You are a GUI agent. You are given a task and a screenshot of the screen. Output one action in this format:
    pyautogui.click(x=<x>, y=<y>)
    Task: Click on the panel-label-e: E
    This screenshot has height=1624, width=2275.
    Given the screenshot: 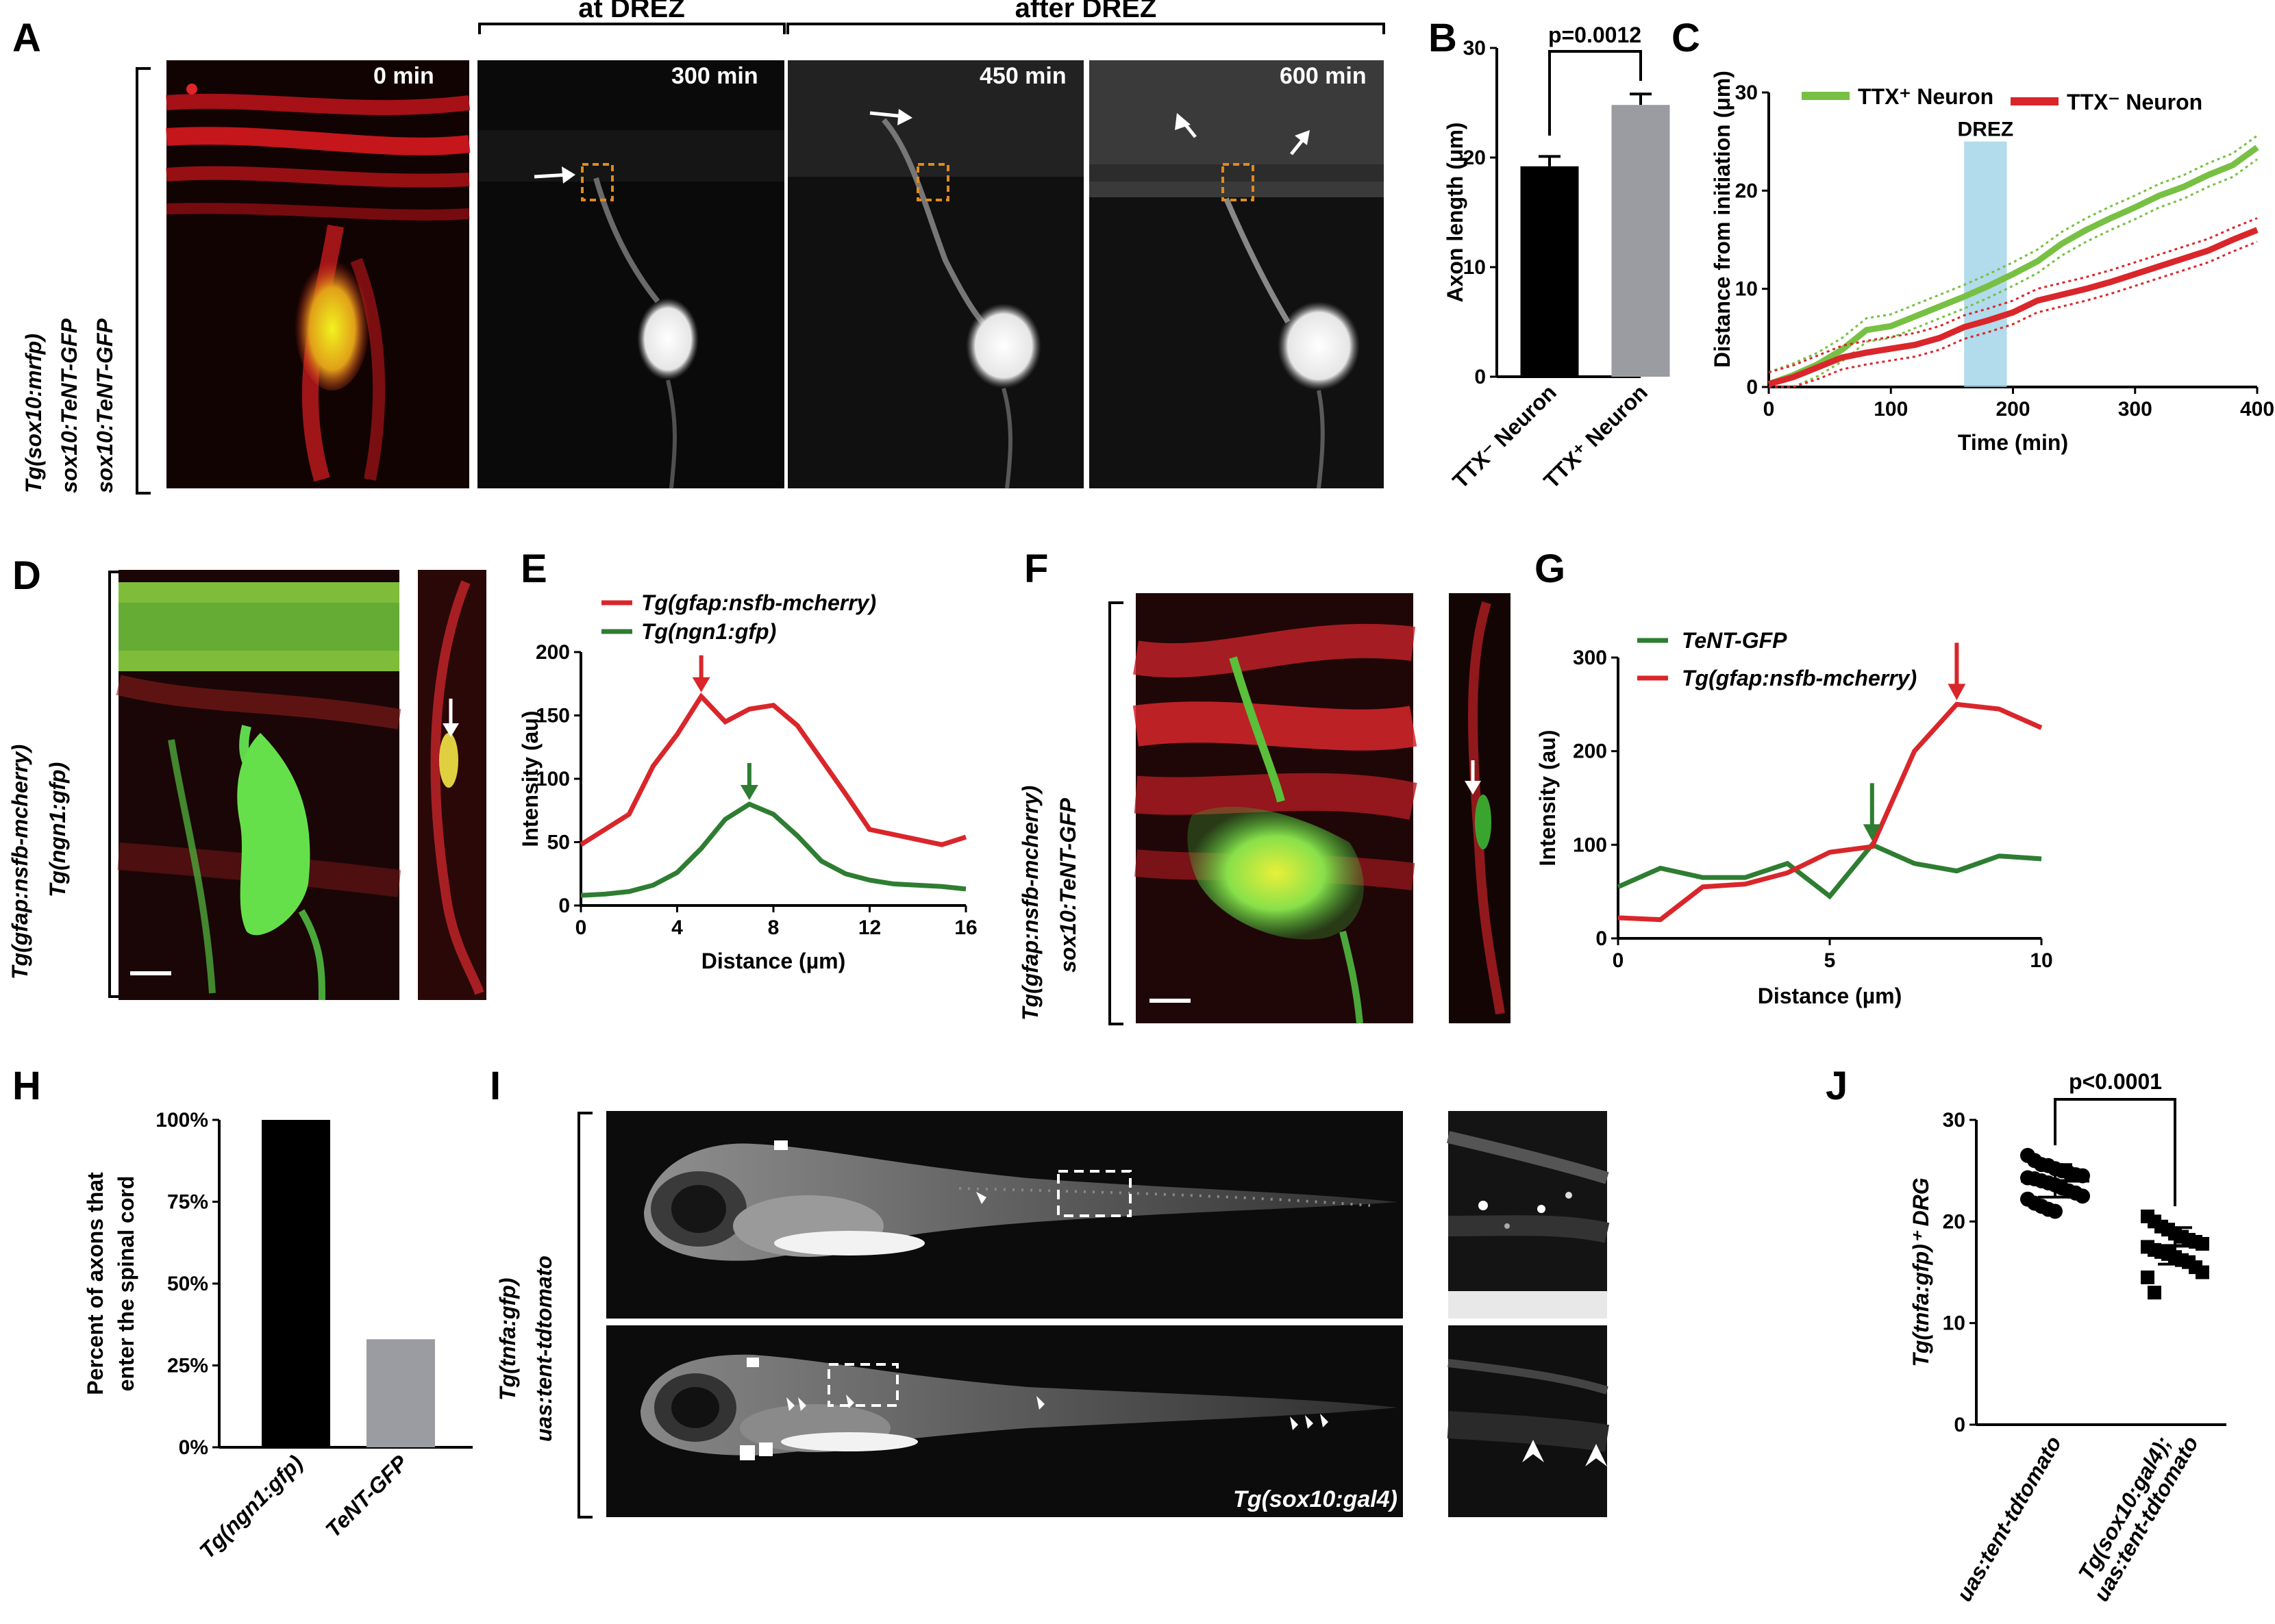 What is the action you would take?
    pyautogui.click(x=534, y=569)
    